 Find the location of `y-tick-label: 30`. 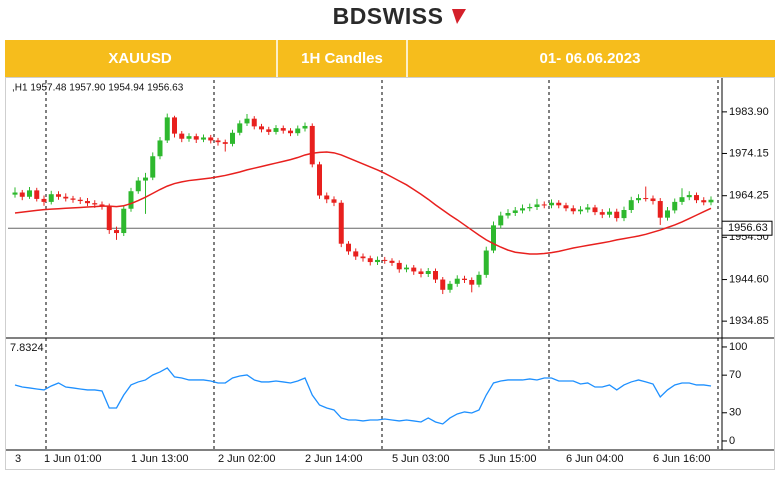

y-tick-label: 30 is located at coordinates (735, 413).